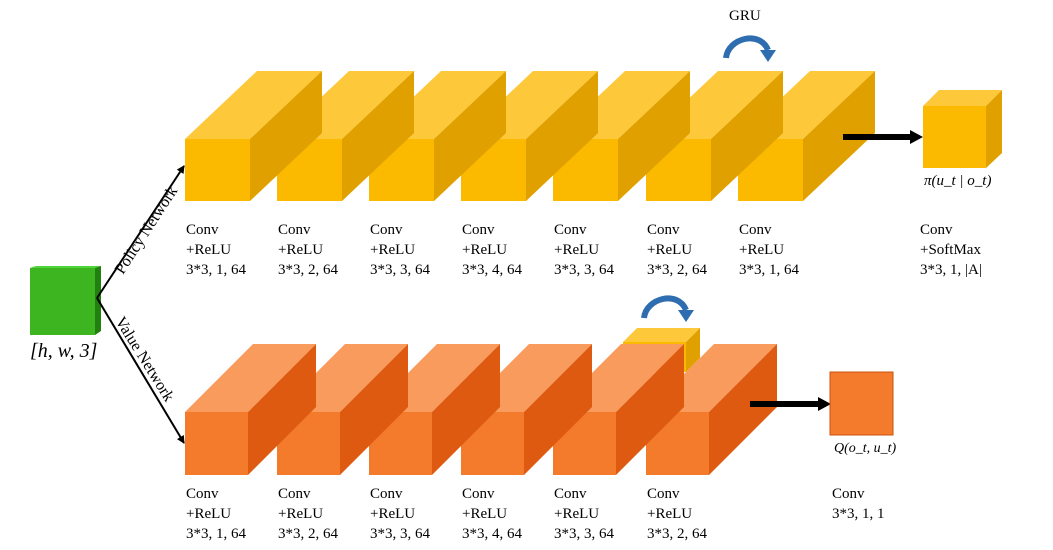  Describe the element at coordinates (65, 300) in the screenshot. I see `input-block` at that location.